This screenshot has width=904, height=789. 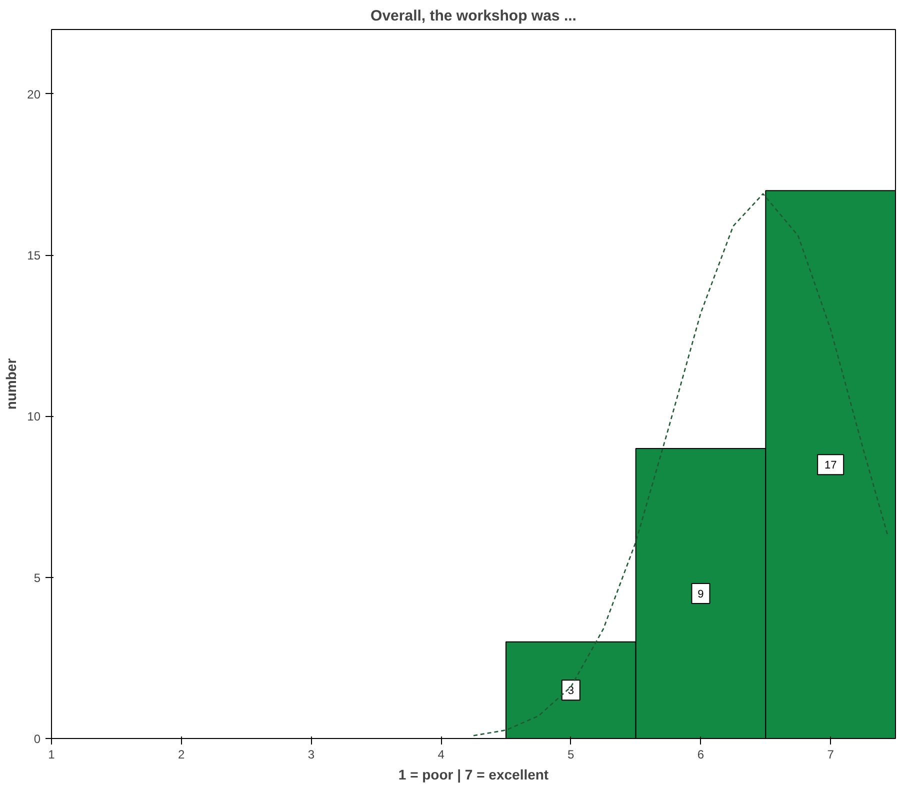 What do you see at coordinates (700, 755) in the screenshot?
I see `x-tick-label: 6` at bounding box center [700, 755].